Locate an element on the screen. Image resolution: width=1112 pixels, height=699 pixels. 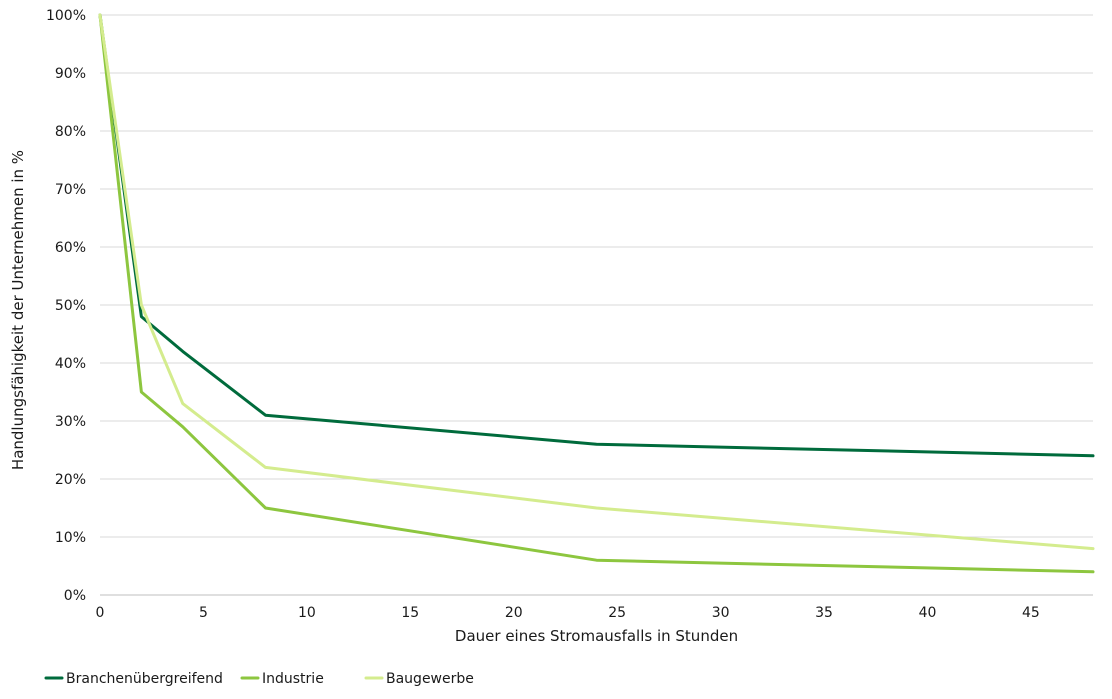
y-axis-title: Handlungsfähigkeit der Unternehmen in % is located at coordinates (18, 310).